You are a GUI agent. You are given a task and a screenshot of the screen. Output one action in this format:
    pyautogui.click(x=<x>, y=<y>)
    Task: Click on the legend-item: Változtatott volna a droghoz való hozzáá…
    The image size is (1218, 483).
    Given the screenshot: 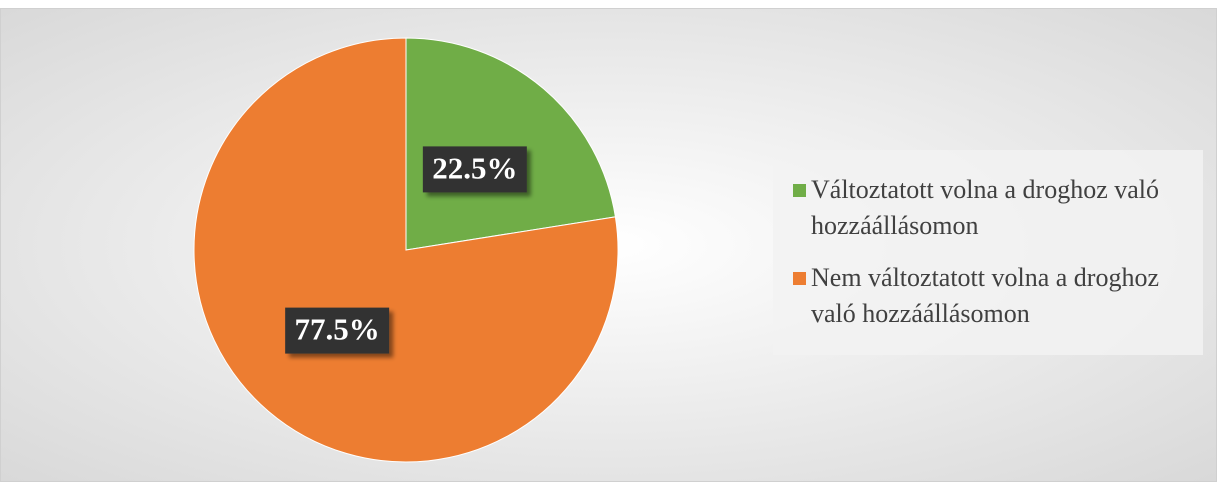 What is the action you would take?
    pyautogui.click(x=994, y=208)
    